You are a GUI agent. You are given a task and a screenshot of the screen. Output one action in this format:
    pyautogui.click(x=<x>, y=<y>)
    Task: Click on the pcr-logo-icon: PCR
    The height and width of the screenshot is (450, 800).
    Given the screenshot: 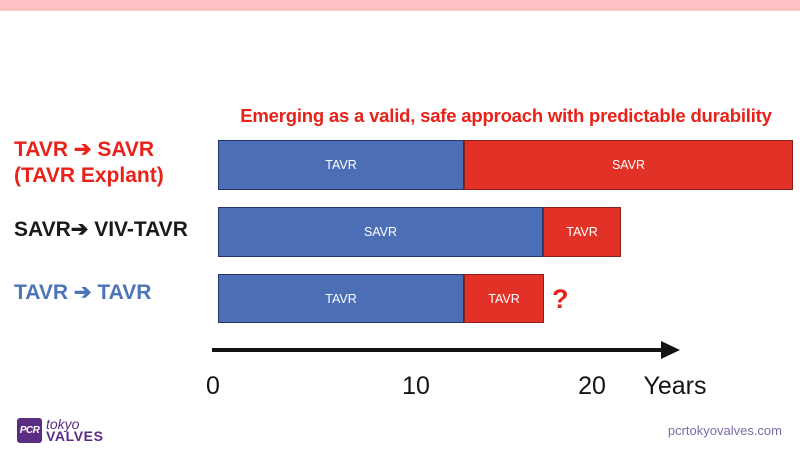 What is the action you would take?
    pyautogui.click(x=29, y=430)
    